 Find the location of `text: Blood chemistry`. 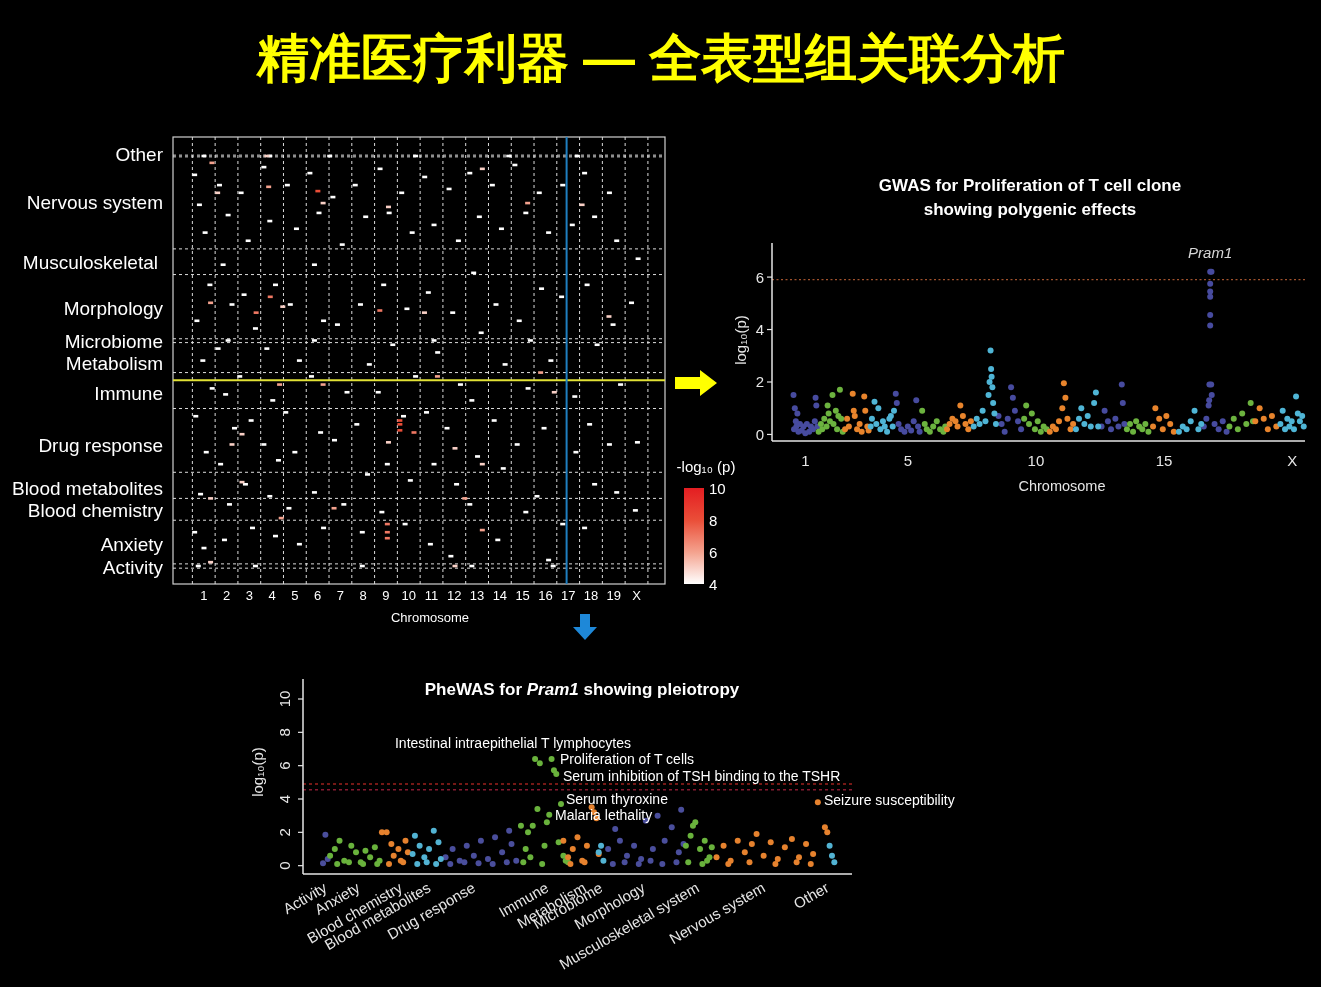

text: Blood chemistry is located at coordinates (95, 510).